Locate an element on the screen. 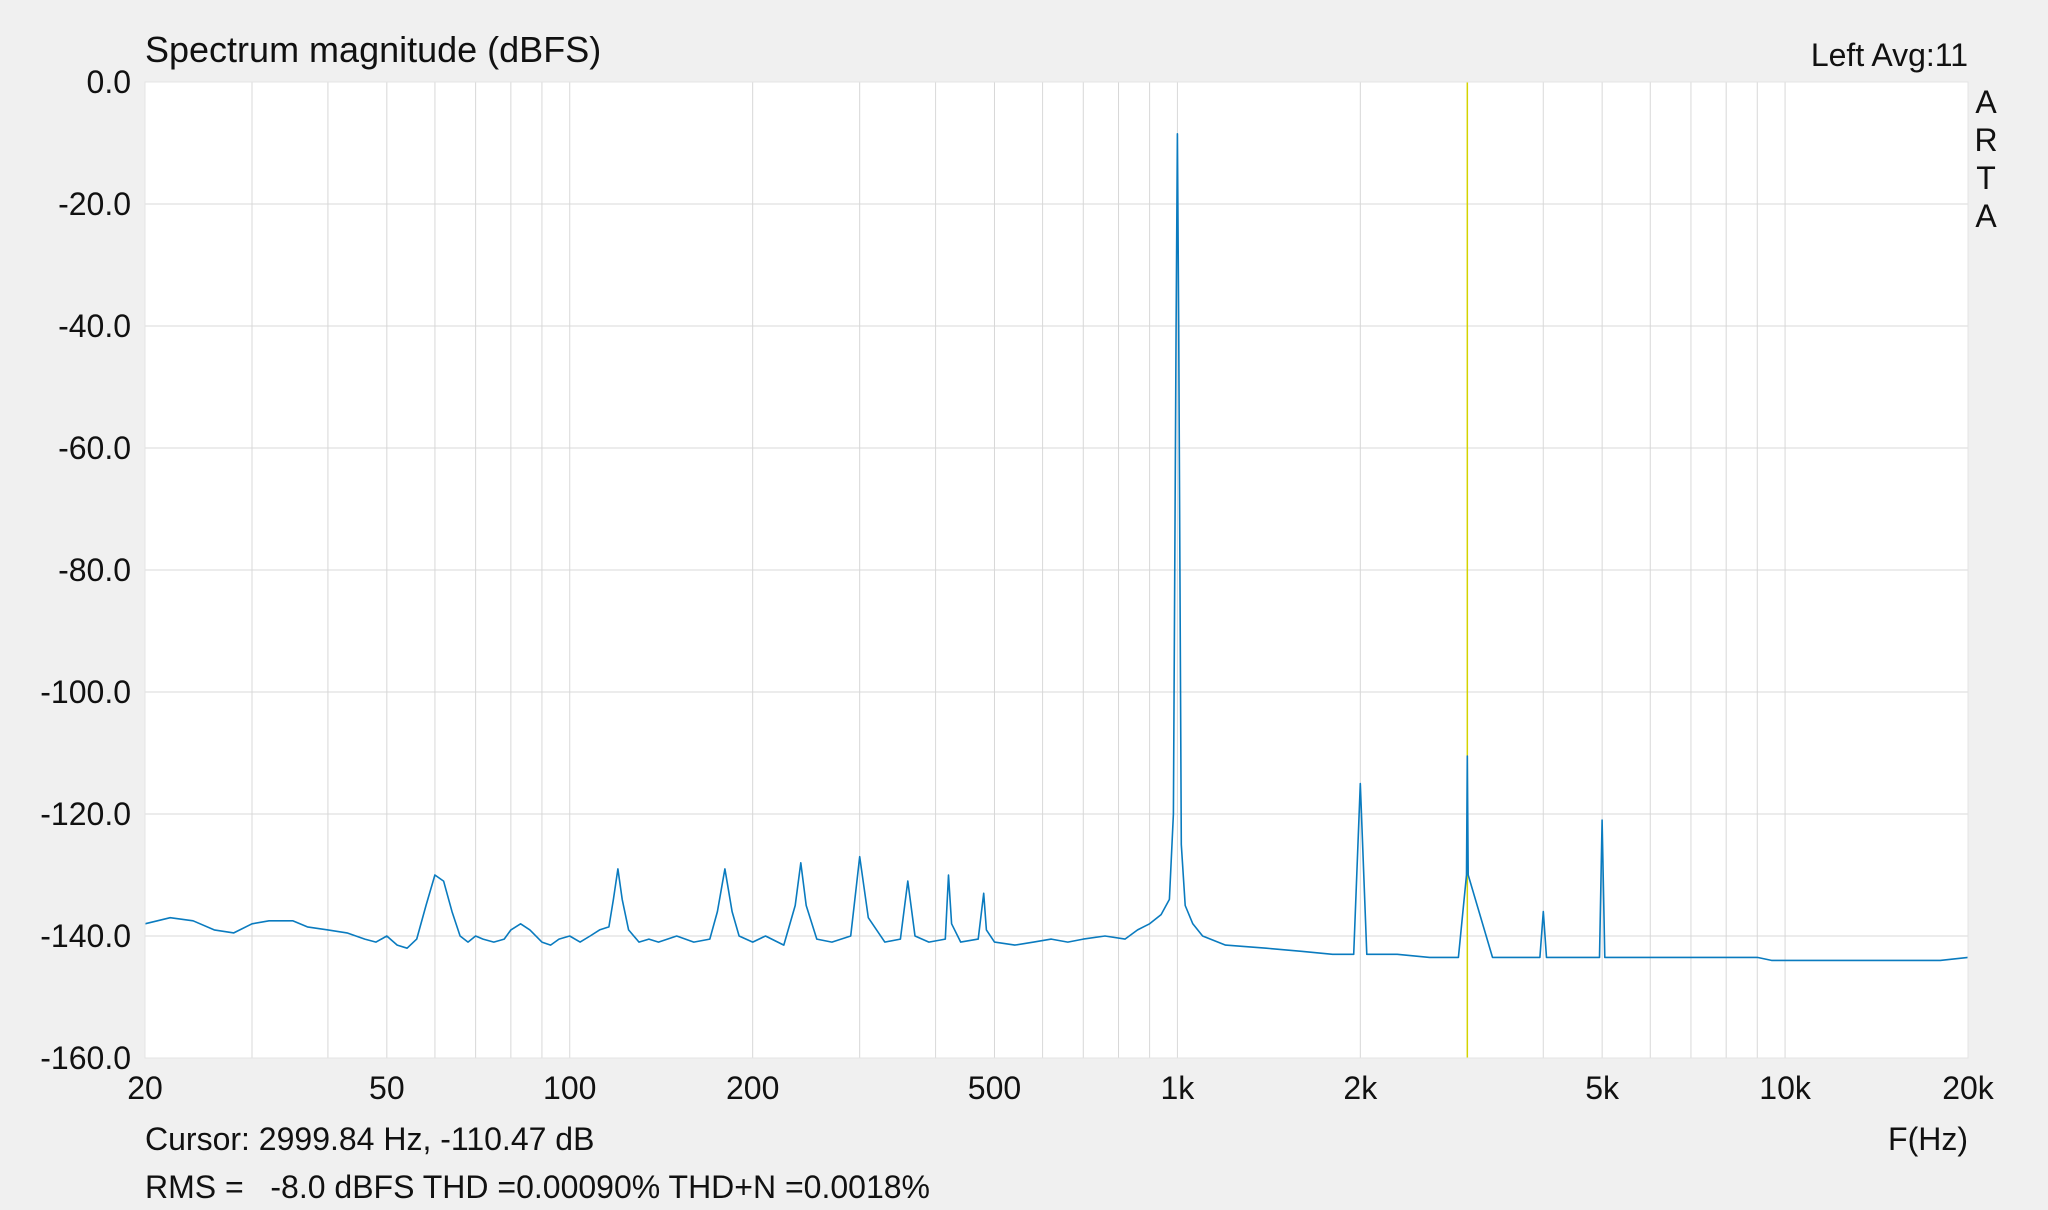 This screenshot has height=1210, width=2048. y-tick-label: -40.0 is located at coordinates (94, 326).